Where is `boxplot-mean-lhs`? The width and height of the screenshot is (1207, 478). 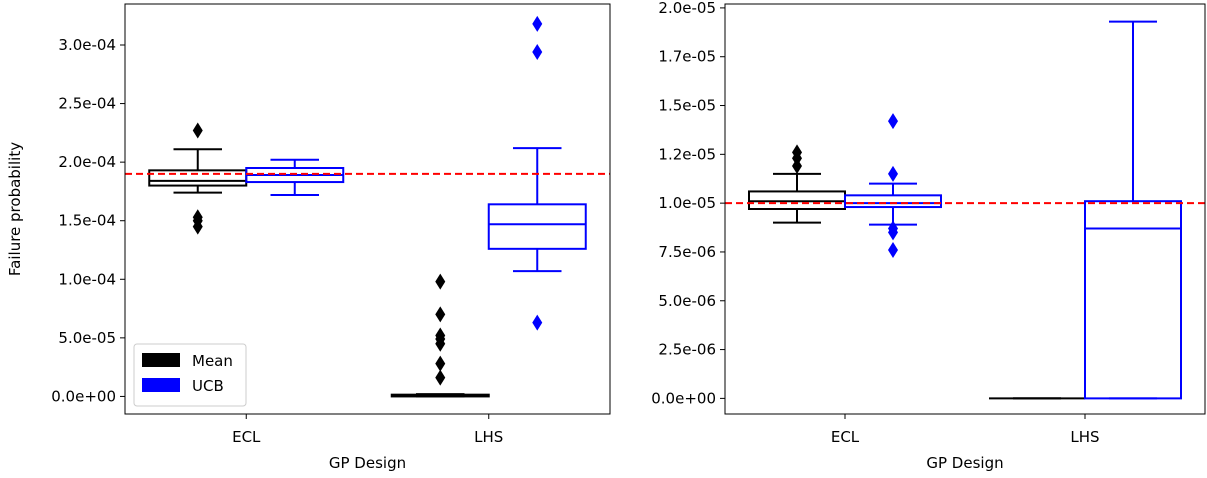 boxplot-mean-lhs is located at coordinates (440, 335).